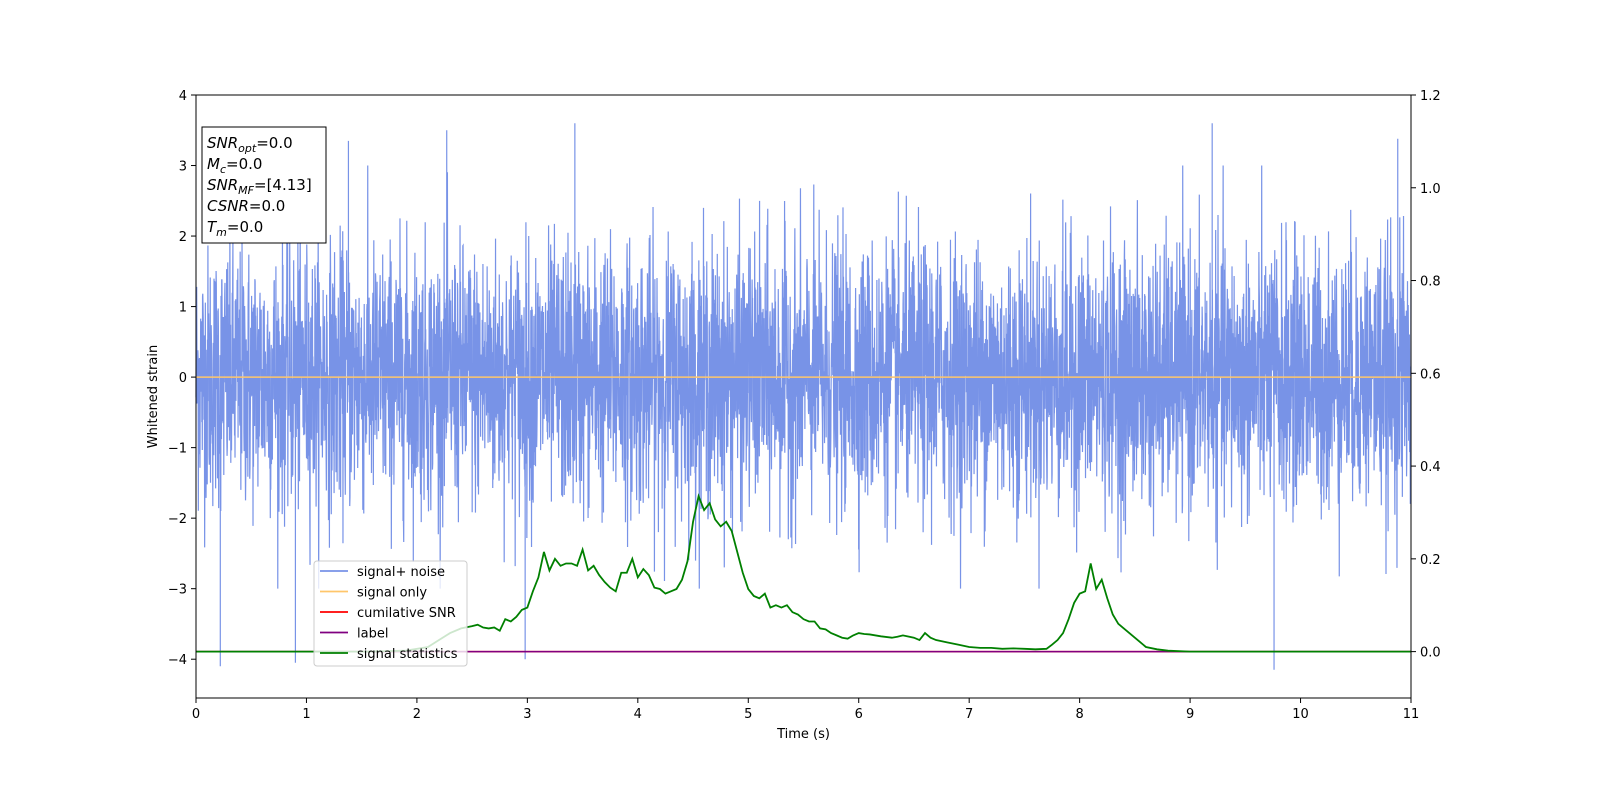  Describe the element at coordinates (638, 714) in the screenshot. I see `x-tick-label: 4` at that location.